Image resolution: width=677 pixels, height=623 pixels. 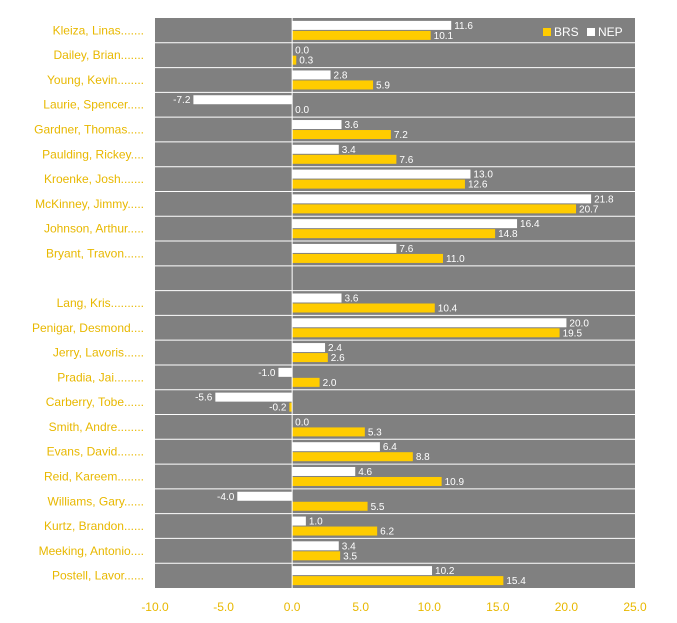 What do you see at coordinates (349, 150) in the screenshot?
I see `data-label-nep: 3.4` at bounding box center [349, 150].